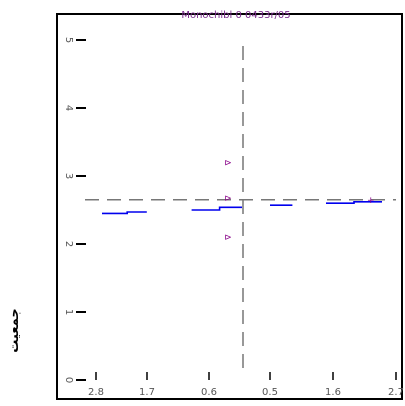 This screenshot has width=405, height=406. Describe the element at coordinates (96, 392) in the screenshot. I see `x-tick-label: 2.8` at that location.